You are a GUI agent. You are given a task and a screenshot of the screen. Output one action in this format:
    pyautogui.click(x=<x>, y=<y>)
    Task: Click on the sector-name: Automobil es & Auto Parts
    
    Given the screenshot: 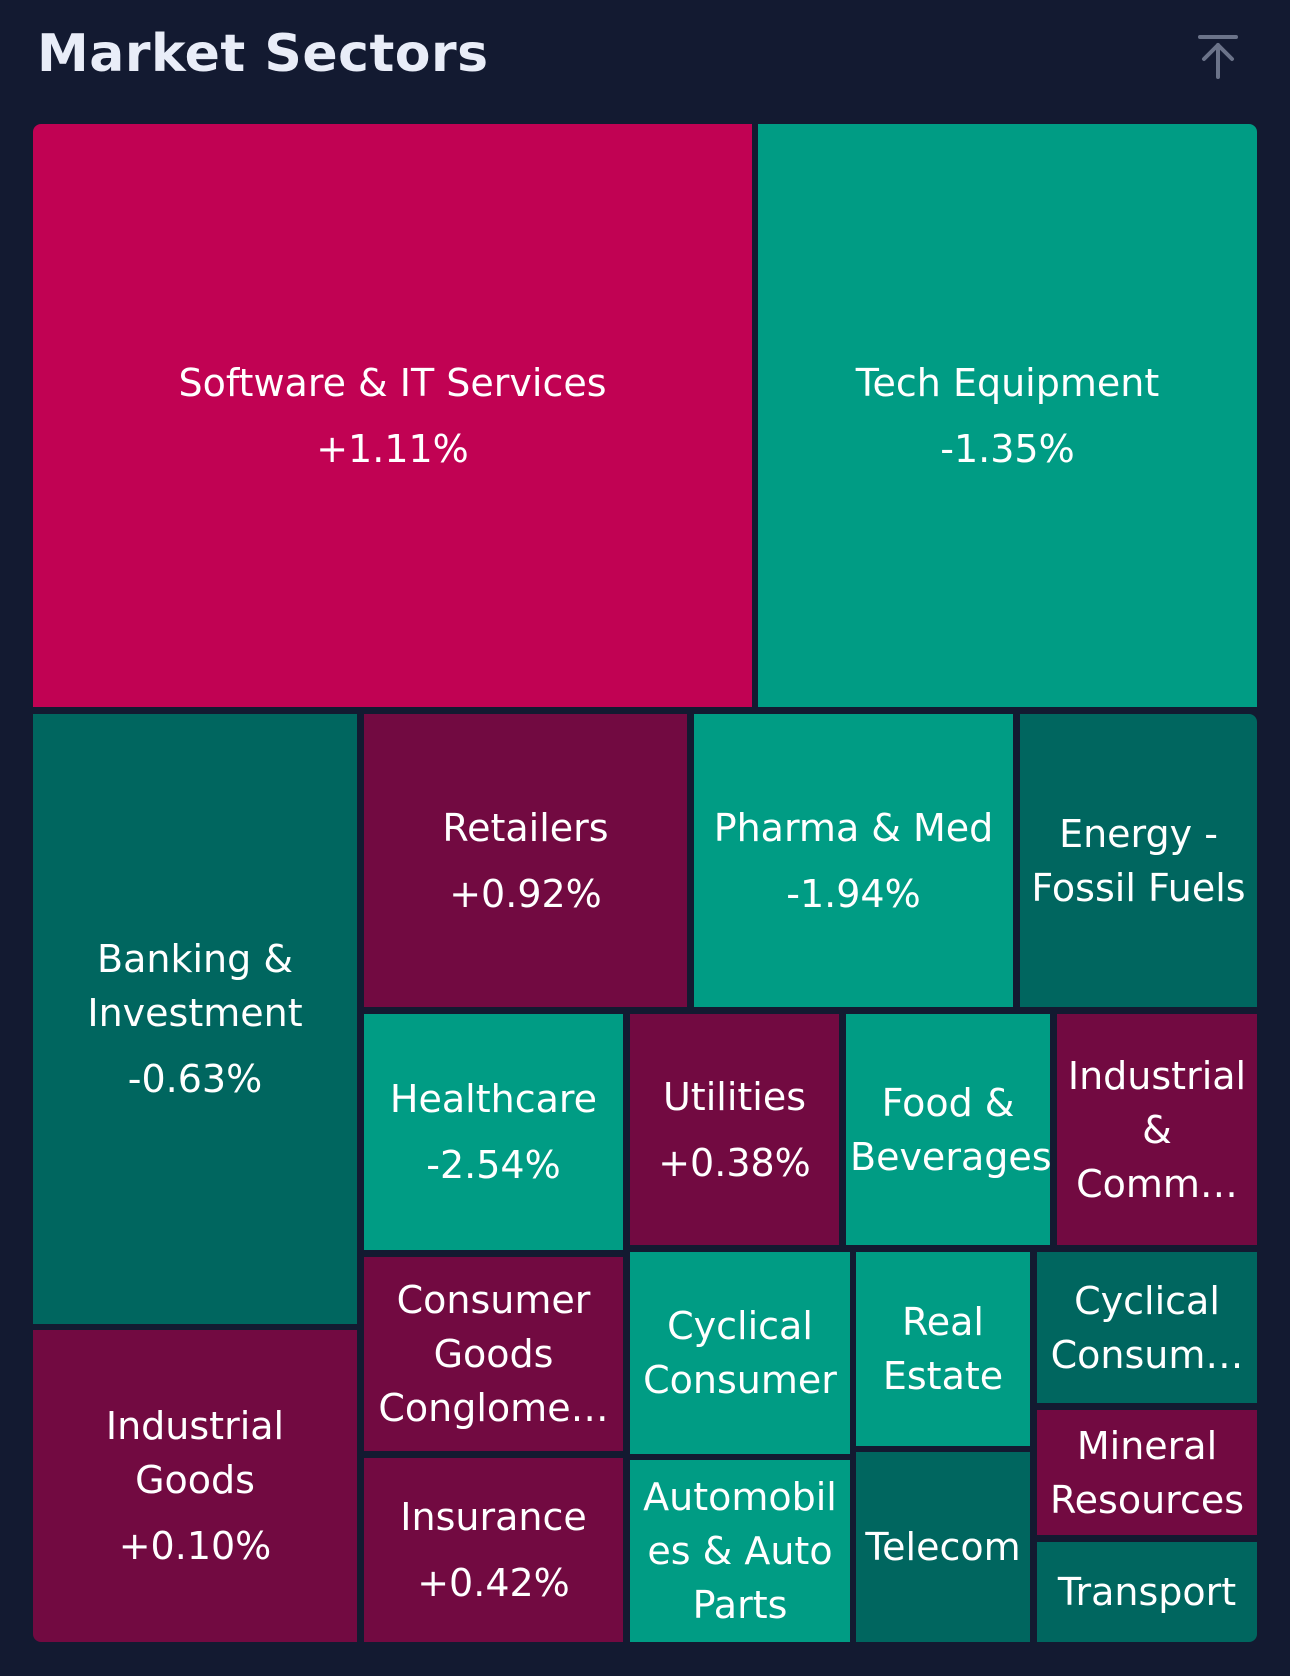 What is the action you would take?
    pyautogui.click(x=740, y=1551)
    